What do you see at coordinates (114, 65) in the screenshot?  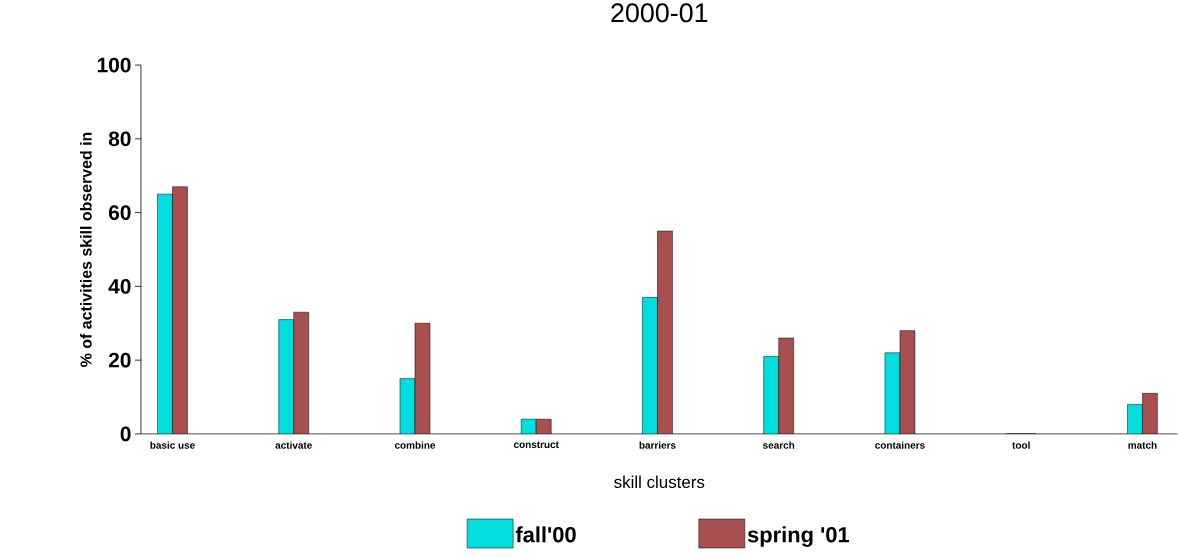 I see `y-tick-label: 100` at bounding box center [114, 65].